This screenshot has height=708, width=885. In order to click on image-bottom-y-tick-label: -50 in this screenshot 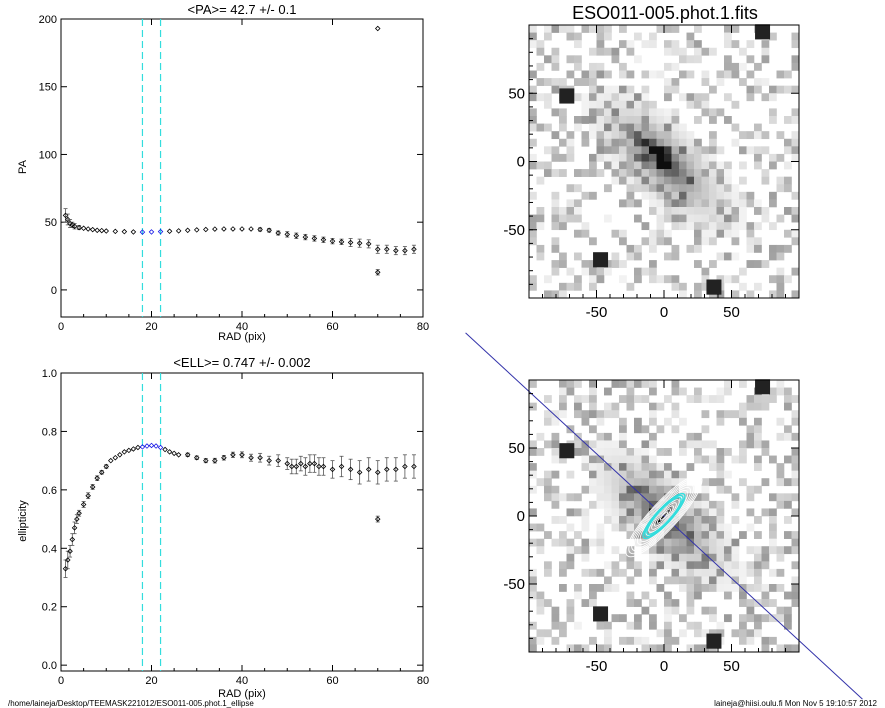, I will do `click(514, 584)`.